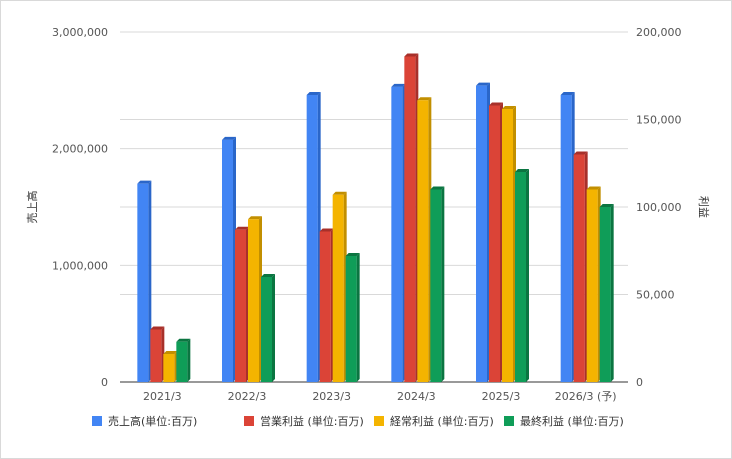  Describe the element at coordinates (659, 32) in the screenshot. I see `right-tick-label: 200,000` at that location.